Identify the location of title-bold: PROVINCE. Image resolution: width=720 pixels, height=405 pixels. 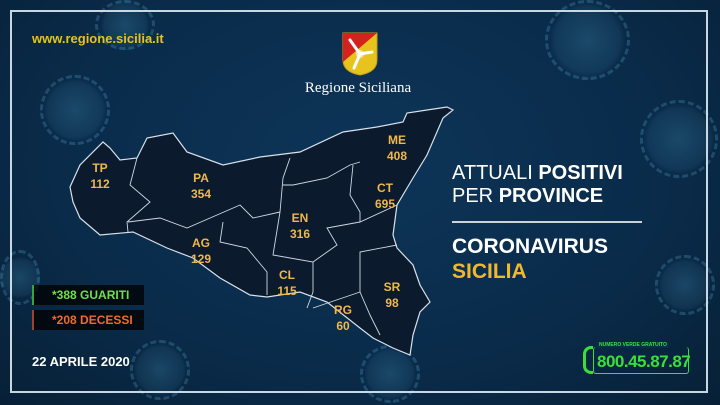
(551, 196).